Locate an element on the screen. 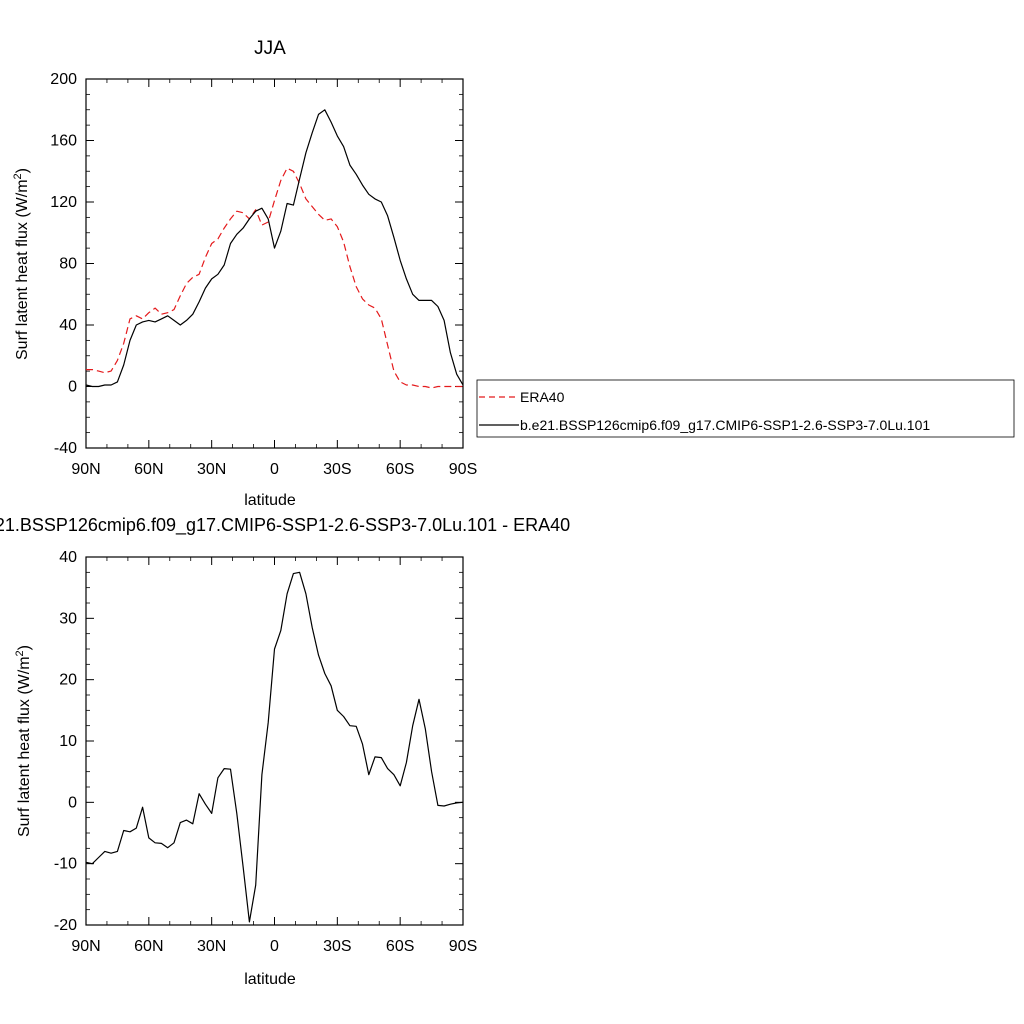 The width and height of the screenshot is (1024, 1024). top-chart-title: JJA is located at coordinates (270, 48).